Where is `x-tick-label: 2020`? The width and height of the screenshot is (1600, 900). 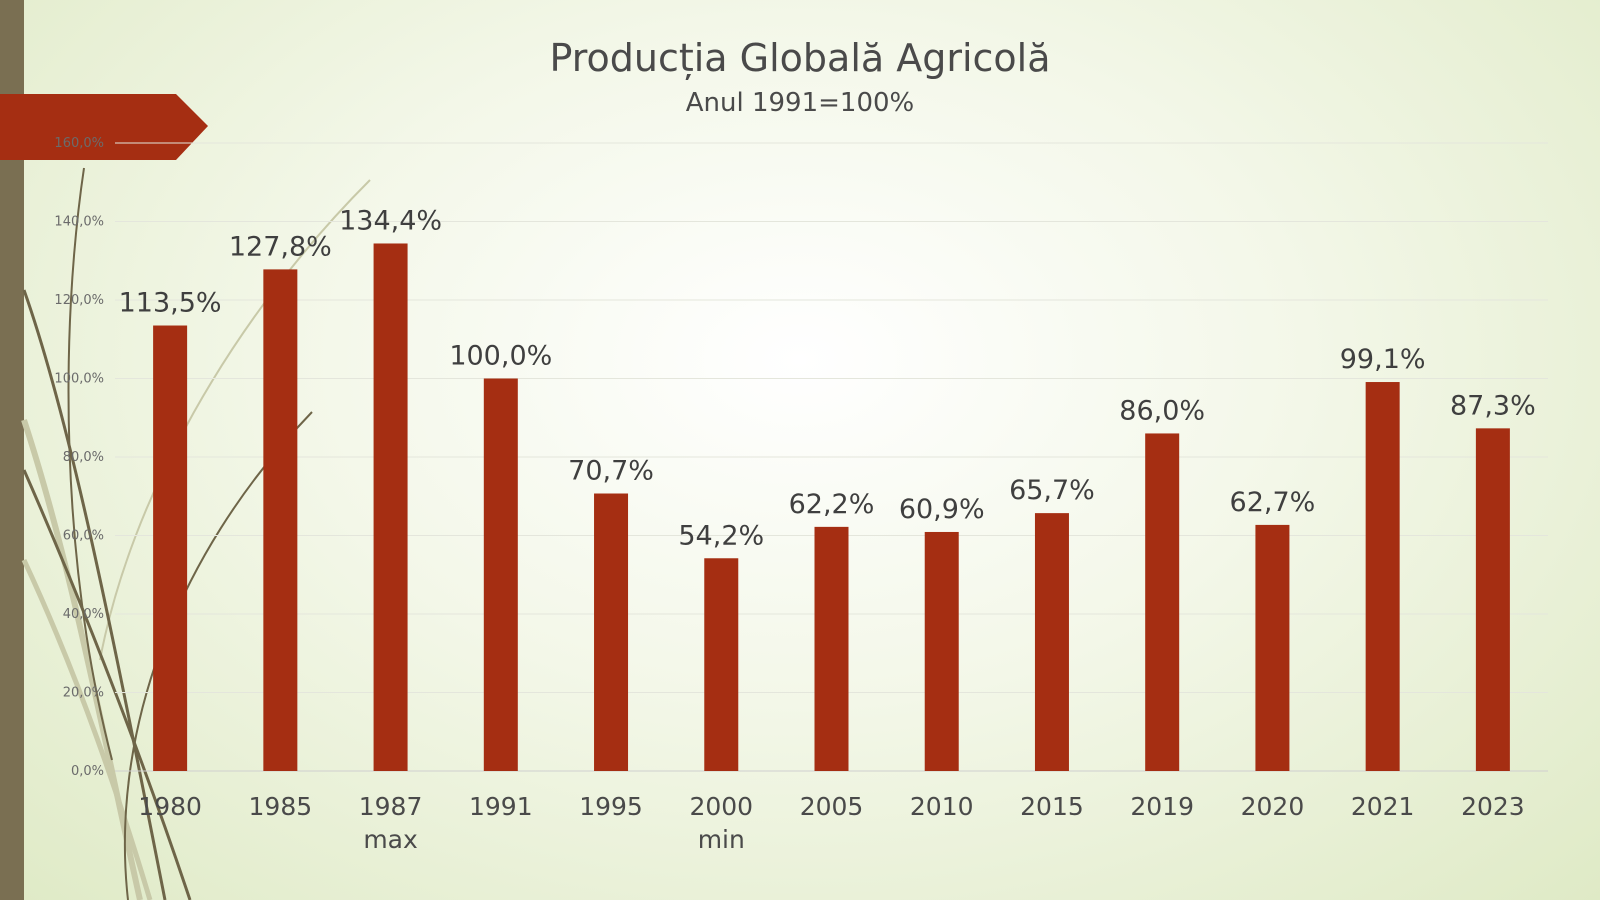 x-tick-label: 2020 is located at coordinates (1273, 806).